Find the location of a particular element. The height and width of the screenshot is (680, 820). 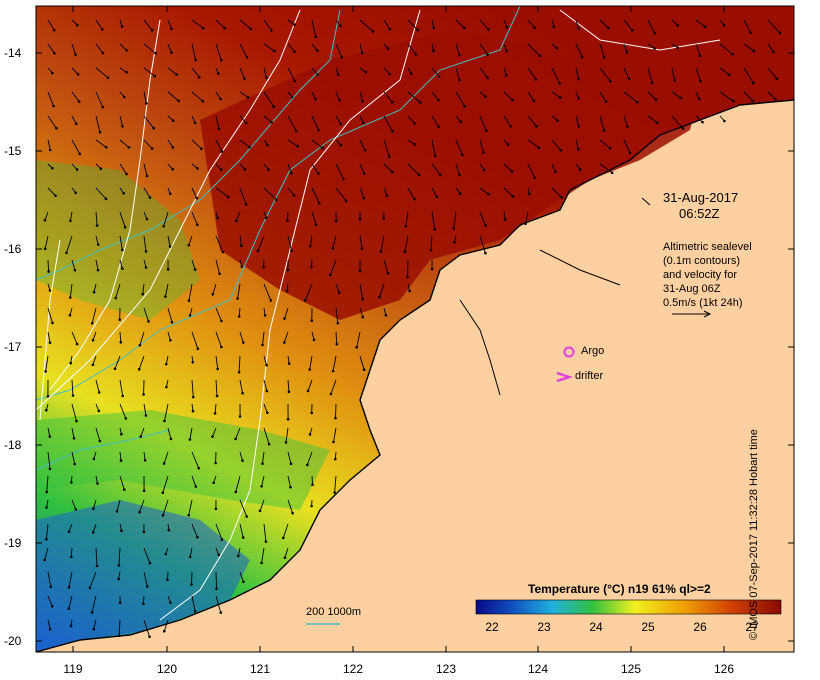

lat-label: -16 is located at coordinates (13, 249).